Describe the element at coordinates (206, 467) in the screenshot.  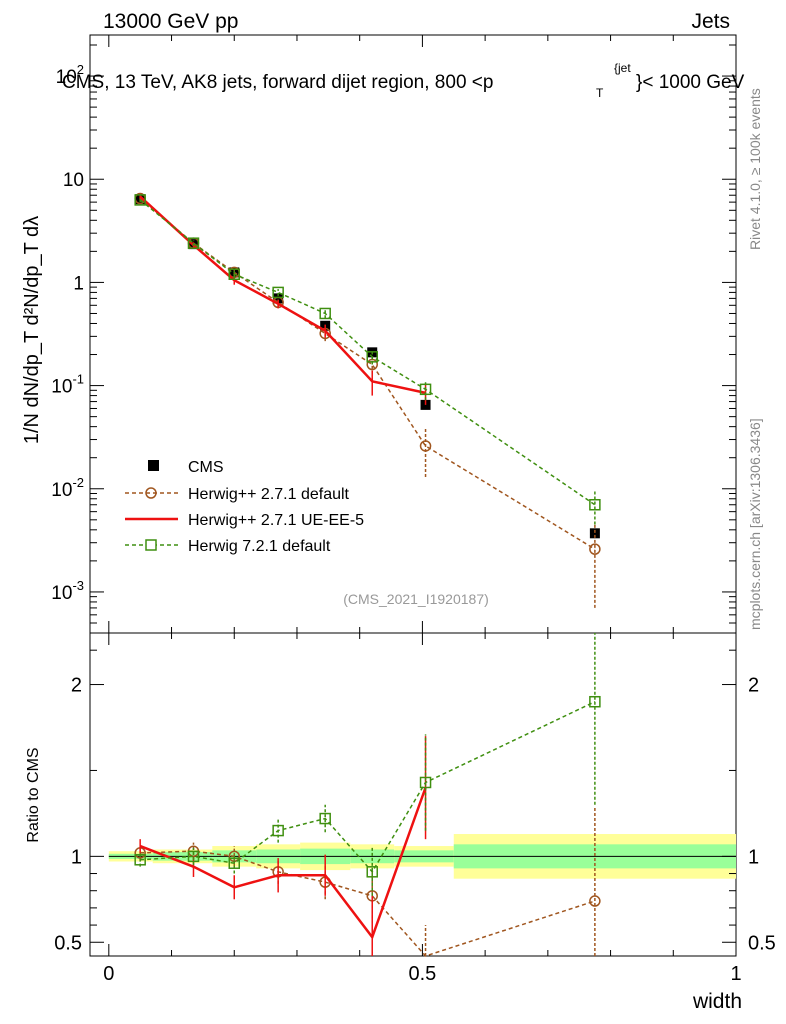
I see `legend-cms-label: CMS` at that location.